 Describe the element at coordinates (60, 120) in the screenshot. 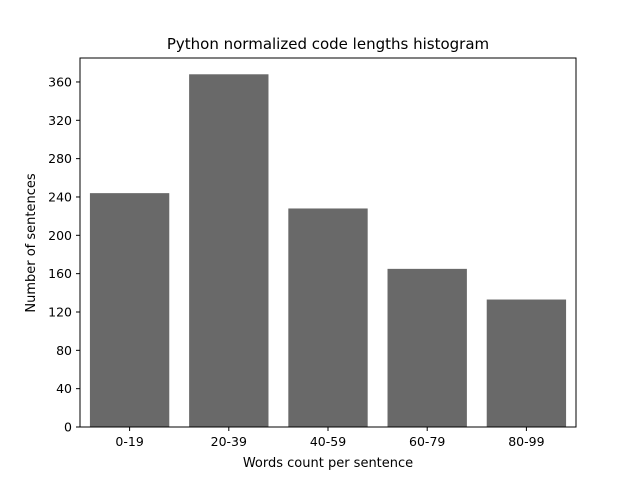

I see `y-tick-label: 320` at that location.